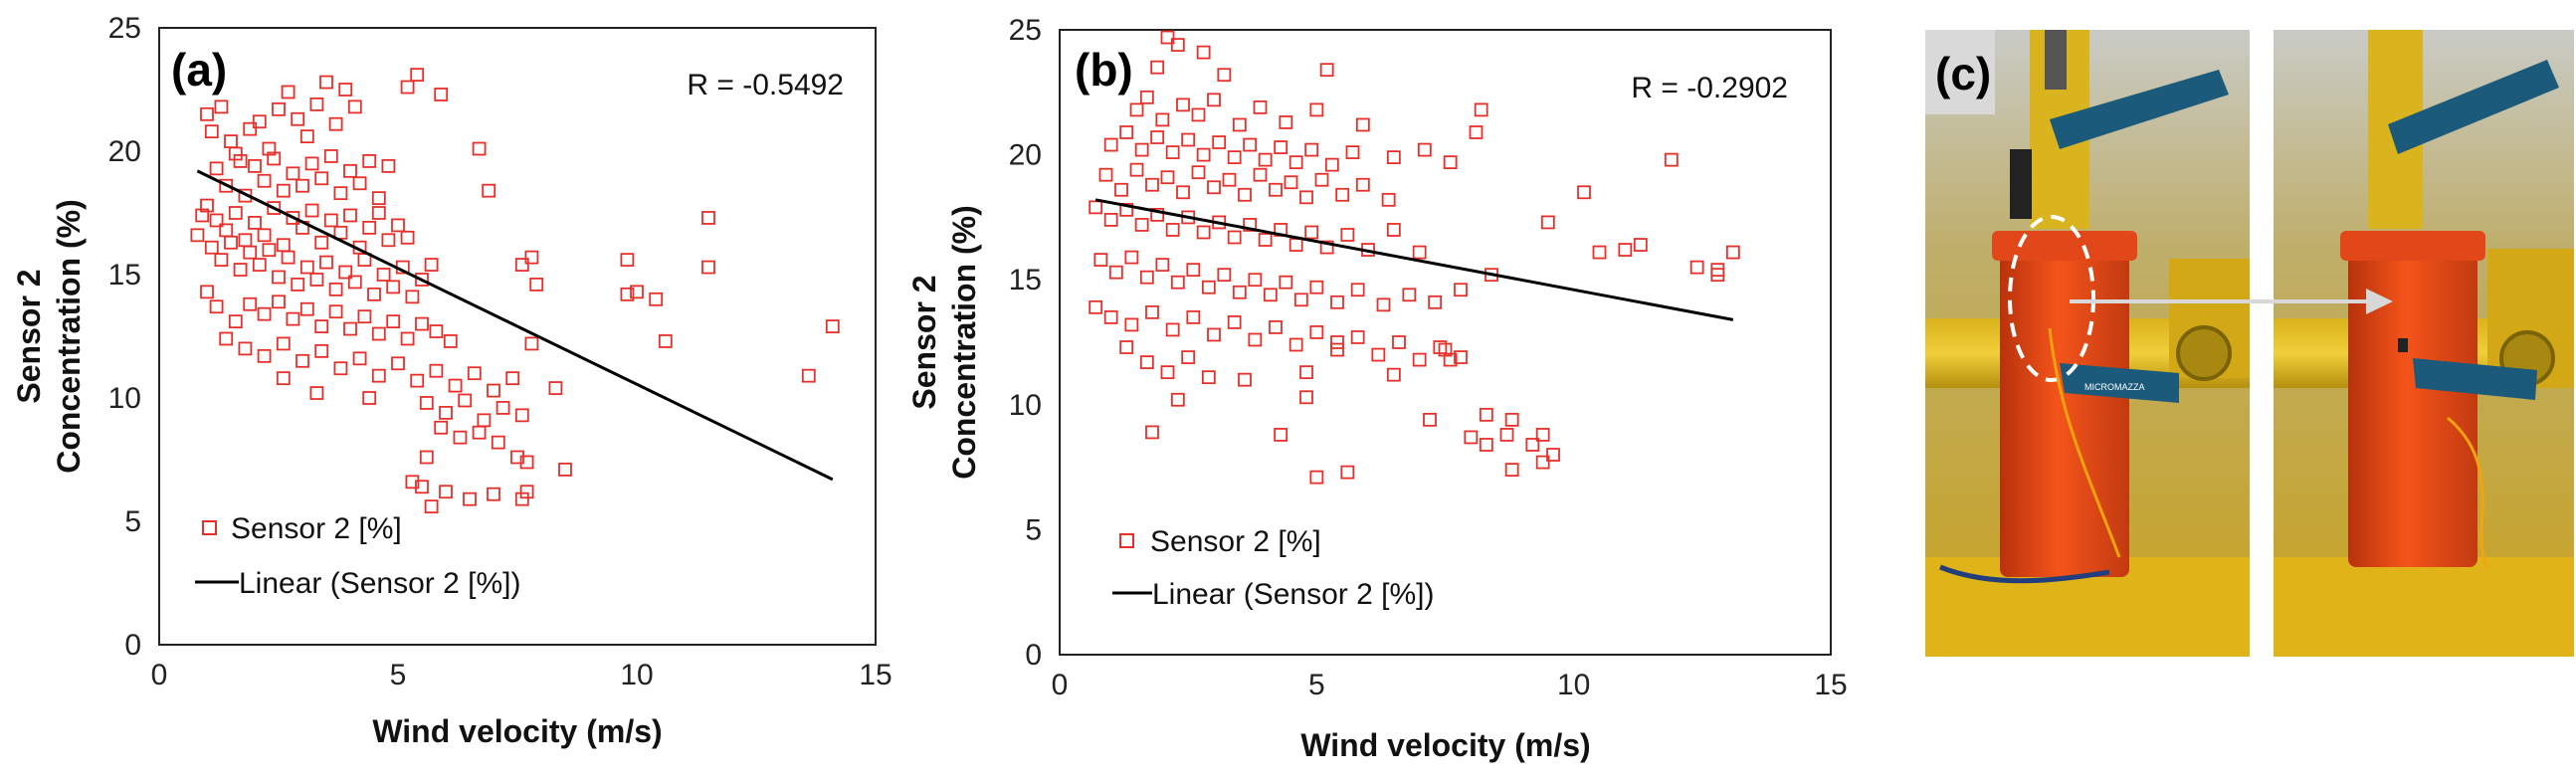  What do you see at coordinates (379, 583) in the screenshot?
I see `chart-a-legend-line-label: Linear (Sensor 2 [%])` at bounding box center [379, 583].